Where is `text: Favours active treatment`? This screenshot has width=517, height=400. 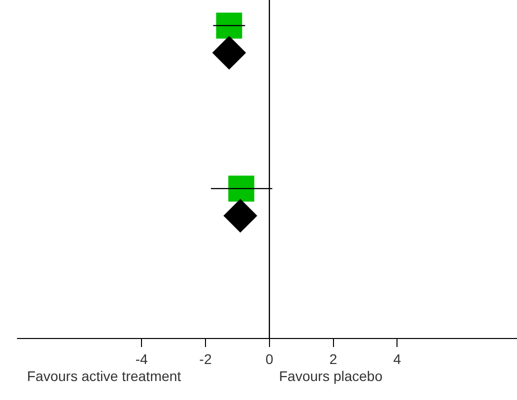
text: Favours active treatment is located at coordinates (104, 376).